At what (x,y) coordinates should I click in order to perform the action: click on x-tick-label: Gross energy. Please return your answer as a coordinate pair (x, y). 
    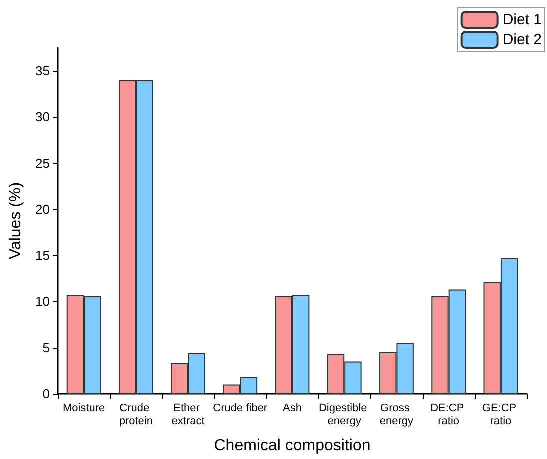
    Looking at the image, I should click on (397, 415).